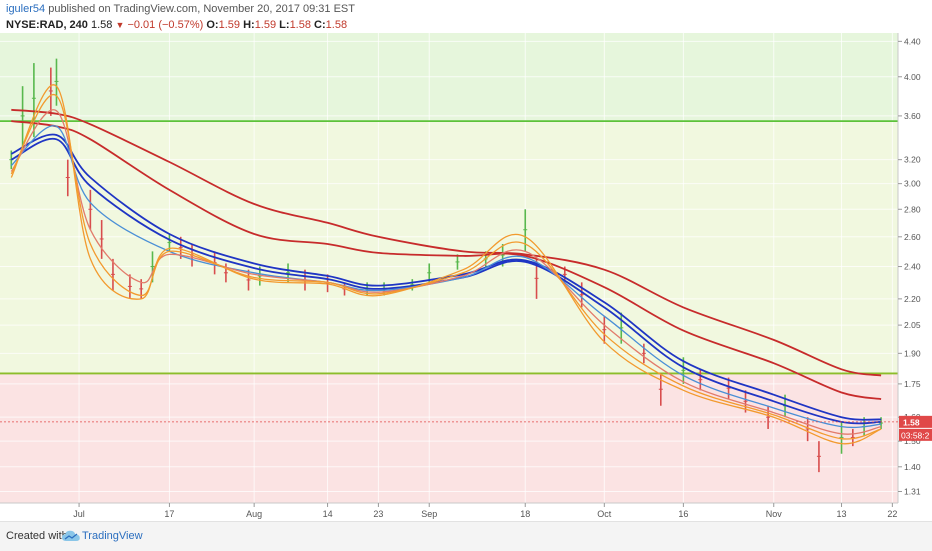 This screenshot has width=932, height=551. I want to click on time-tick-label: Sep, so click(429, 514).